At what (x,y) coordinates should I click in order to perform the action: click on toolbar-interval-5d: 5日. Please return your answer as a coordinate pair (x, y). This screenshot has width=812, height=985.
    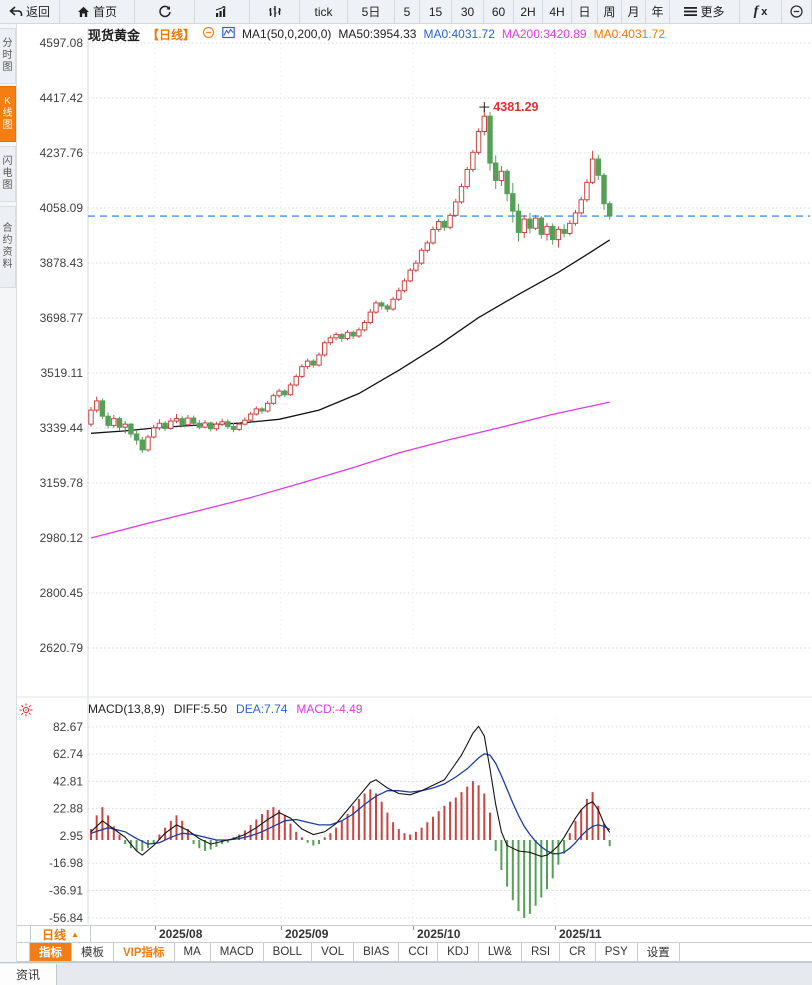
    Looking at the image, I should click on (371, 11).